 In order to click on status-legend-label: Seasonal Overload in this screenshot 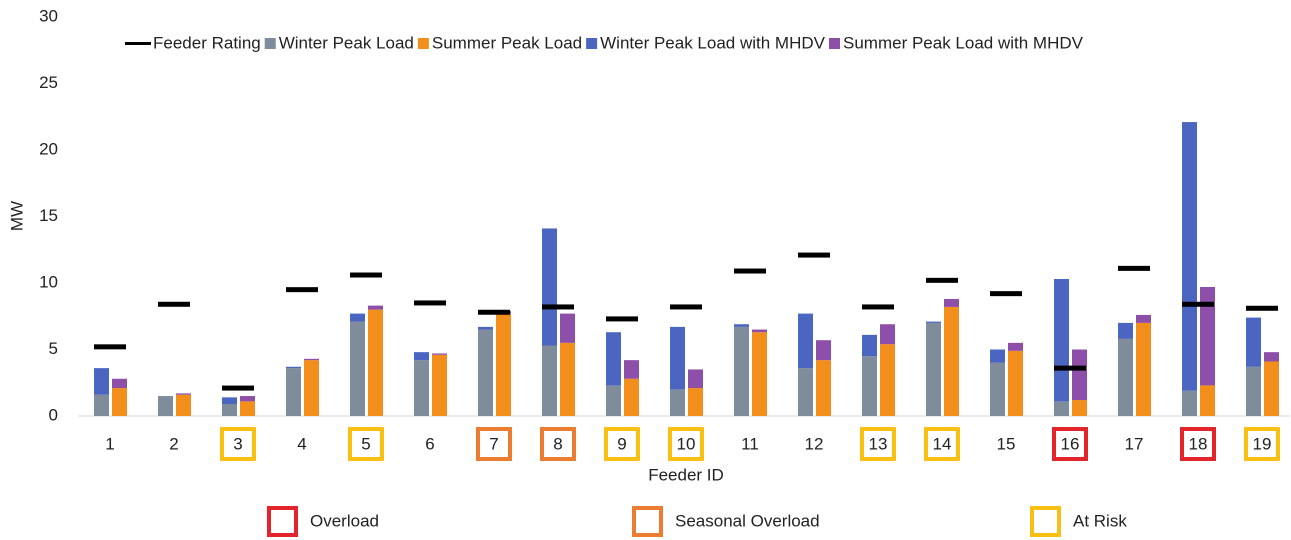, I will do `click(747, 520)`.